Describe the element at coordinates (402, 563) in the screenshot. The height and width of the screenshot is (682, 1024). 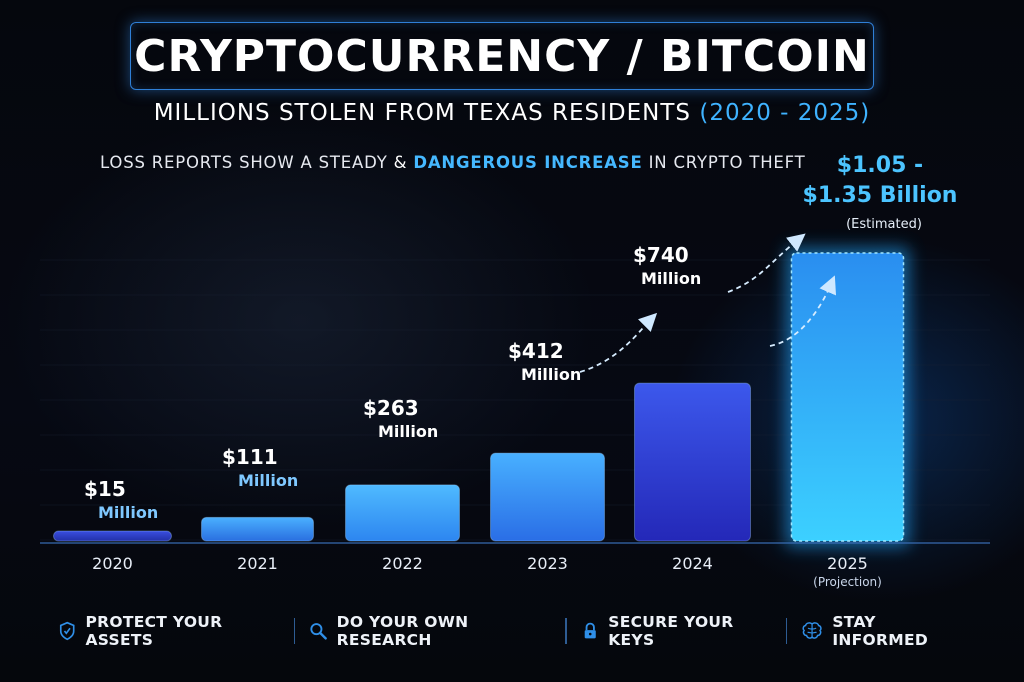
I see `x-tick-label: 2022` at that location.